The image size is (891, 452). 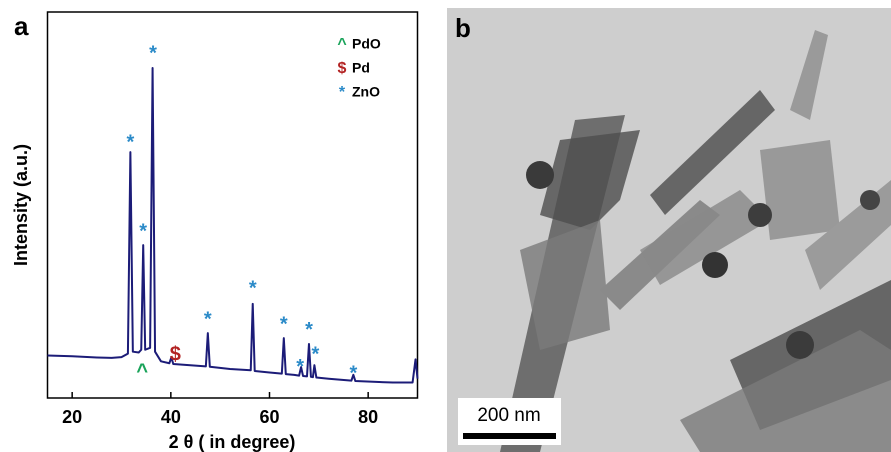 I want to click on x-tick-label: 20, so click(x=72, y=417).